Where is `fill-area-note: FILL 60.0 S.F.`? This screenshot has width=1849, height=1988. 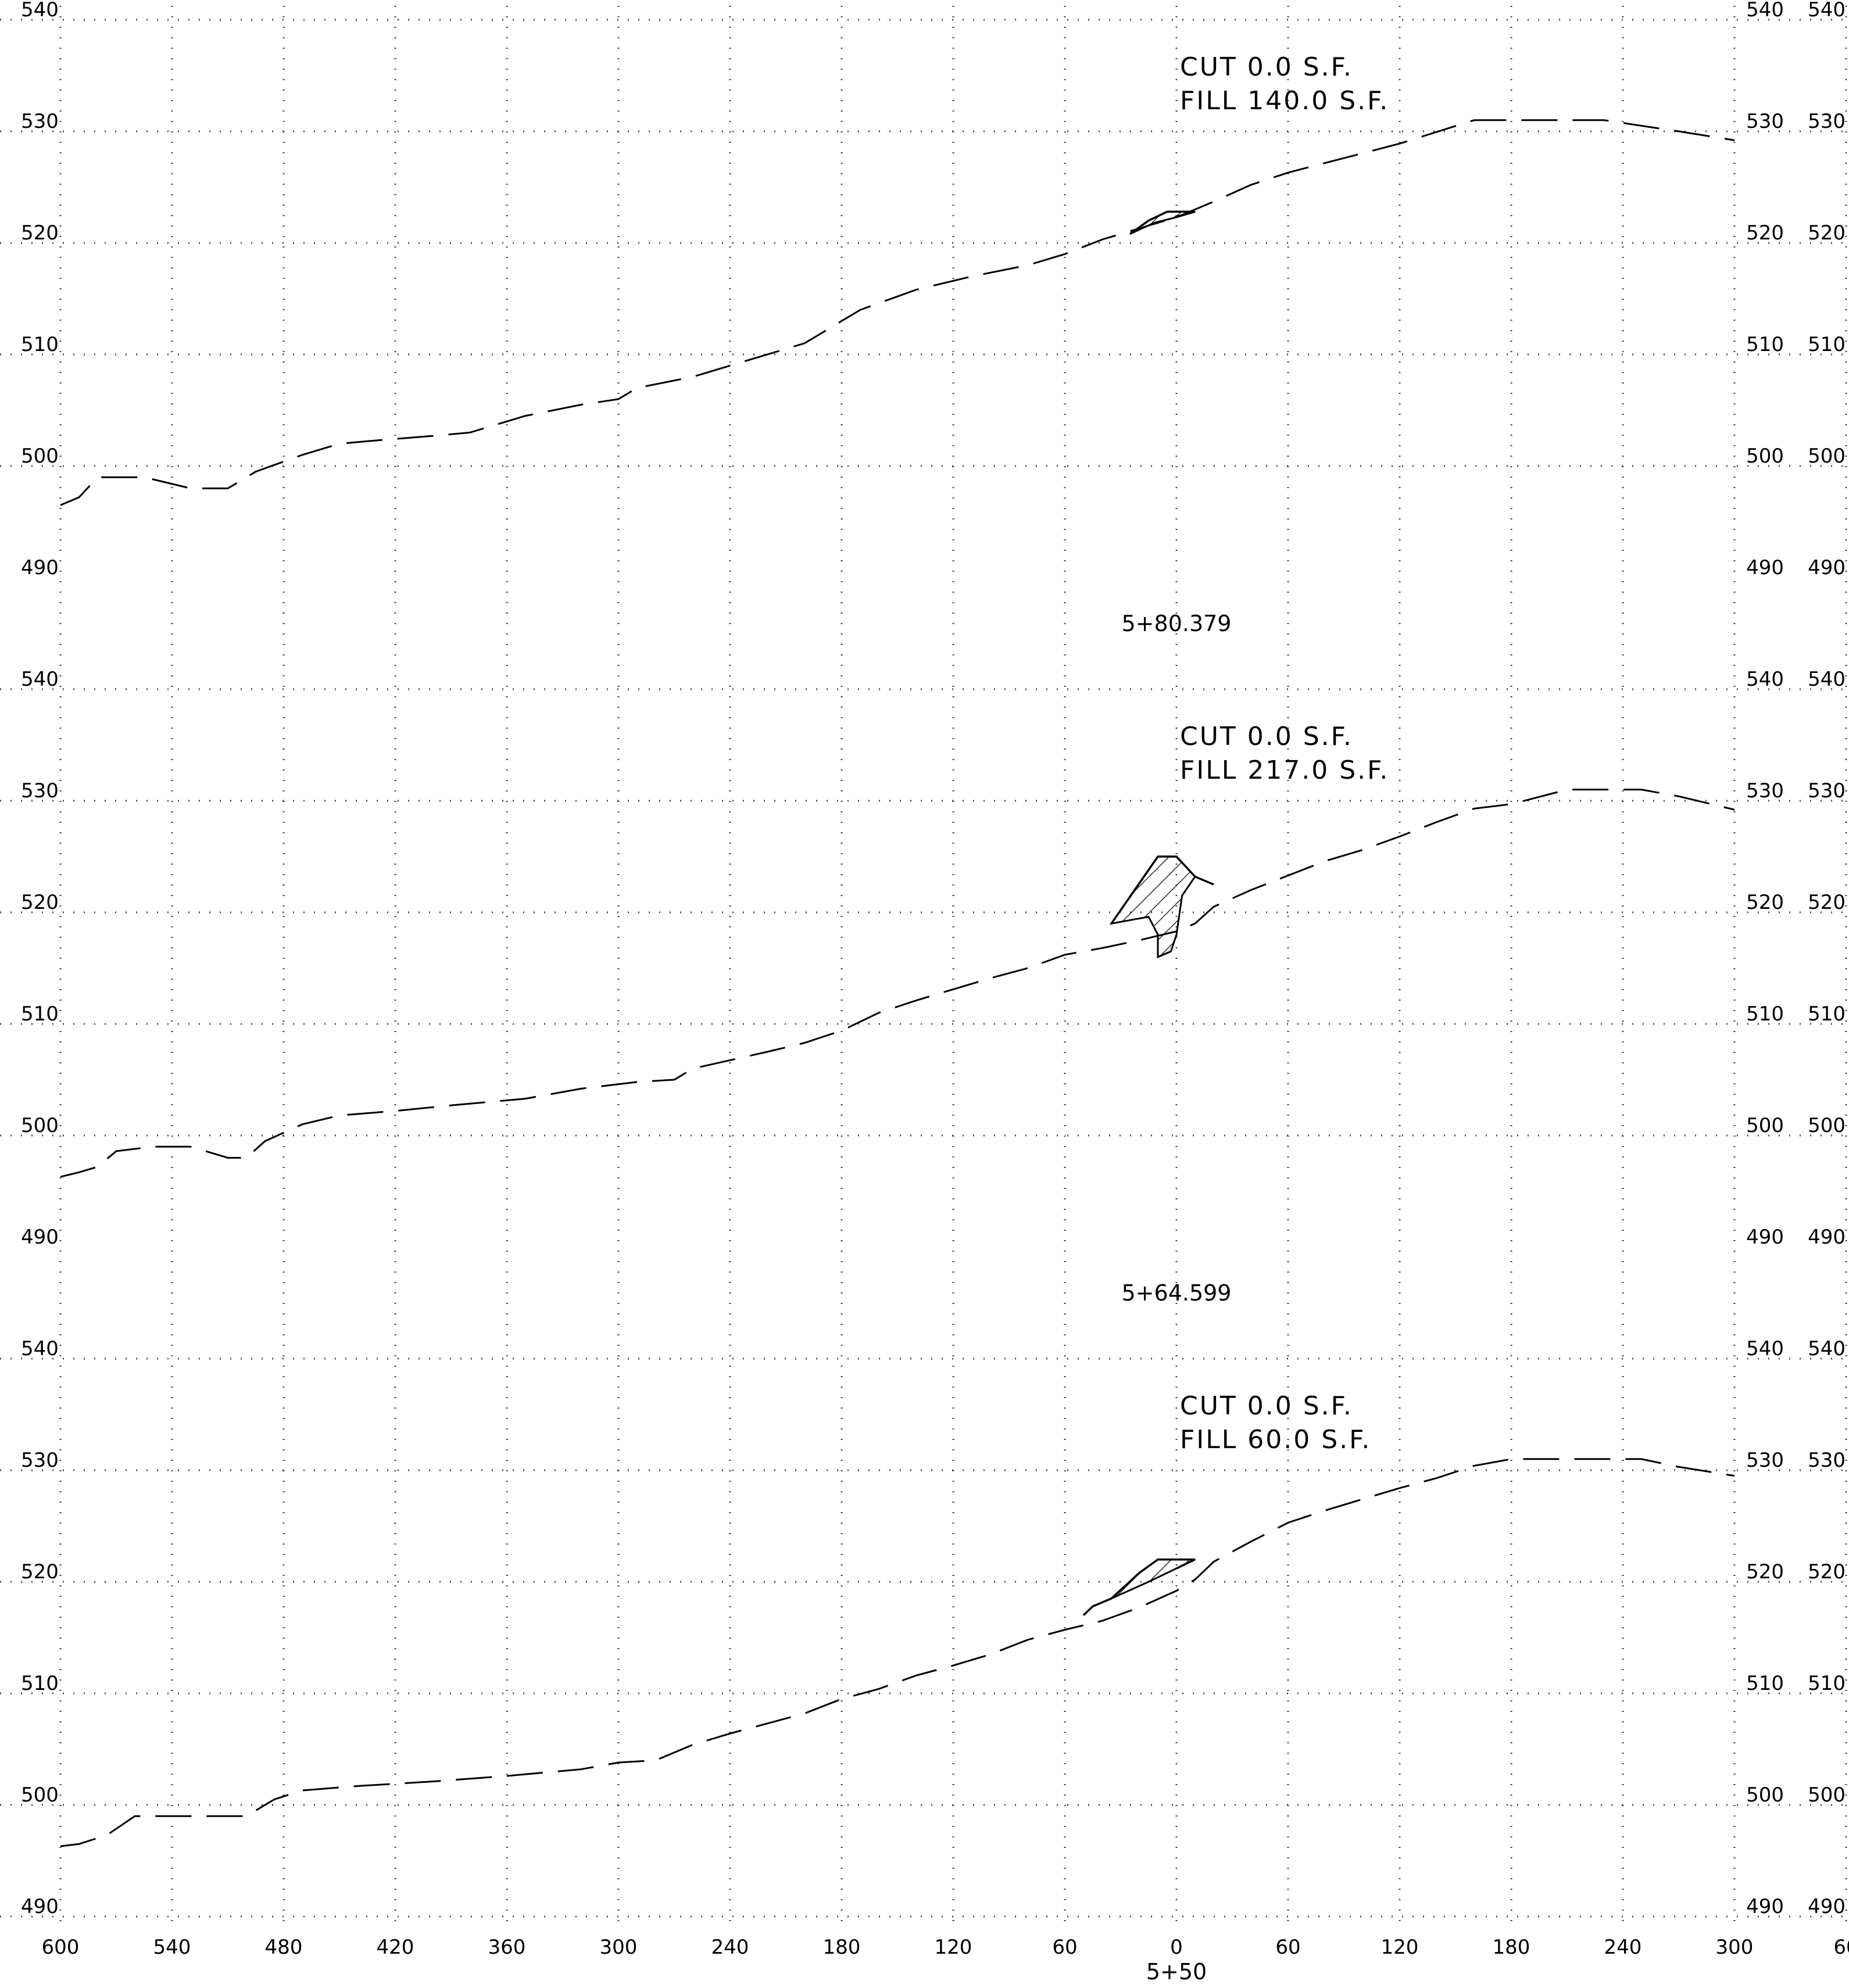 fill-area-note: FILL 60.0 S.F. is located at coordinates (1275, 1440).